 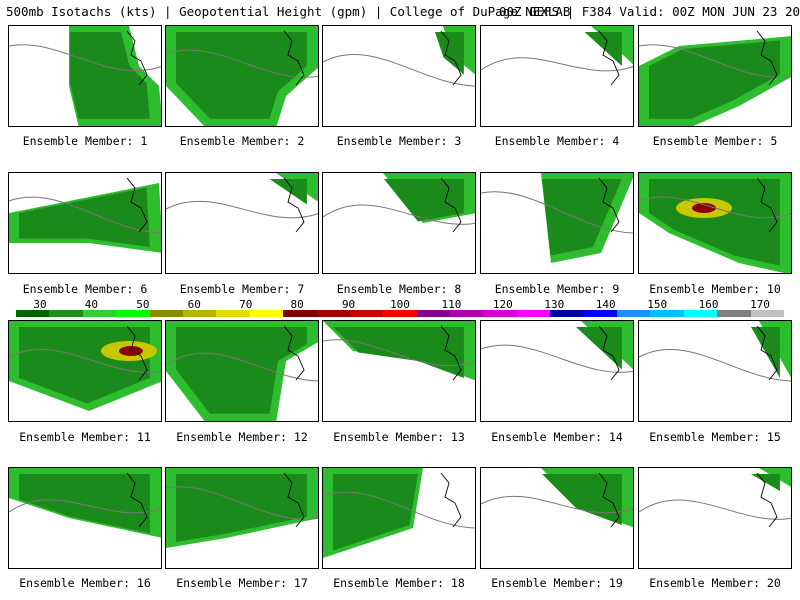 I want to click on member-label-2: Ensemble Member: 2, so click(x=242, y=141).